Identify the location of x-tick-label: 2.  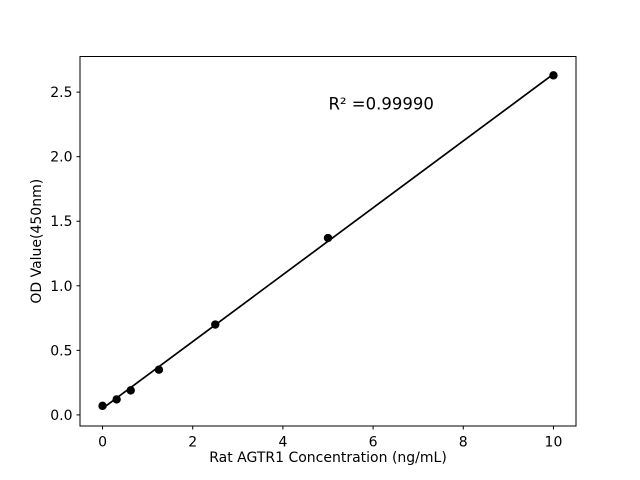
(192, 443).